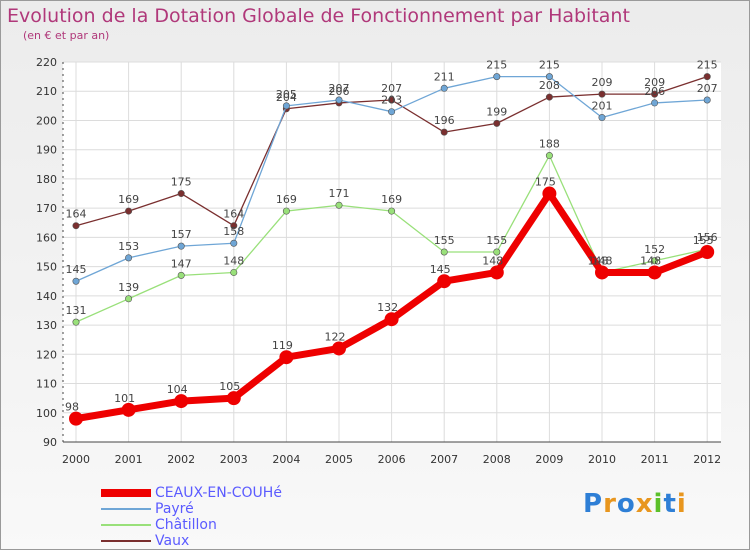  I want to click on data-label-chatillon: 139, so click(128, 287).